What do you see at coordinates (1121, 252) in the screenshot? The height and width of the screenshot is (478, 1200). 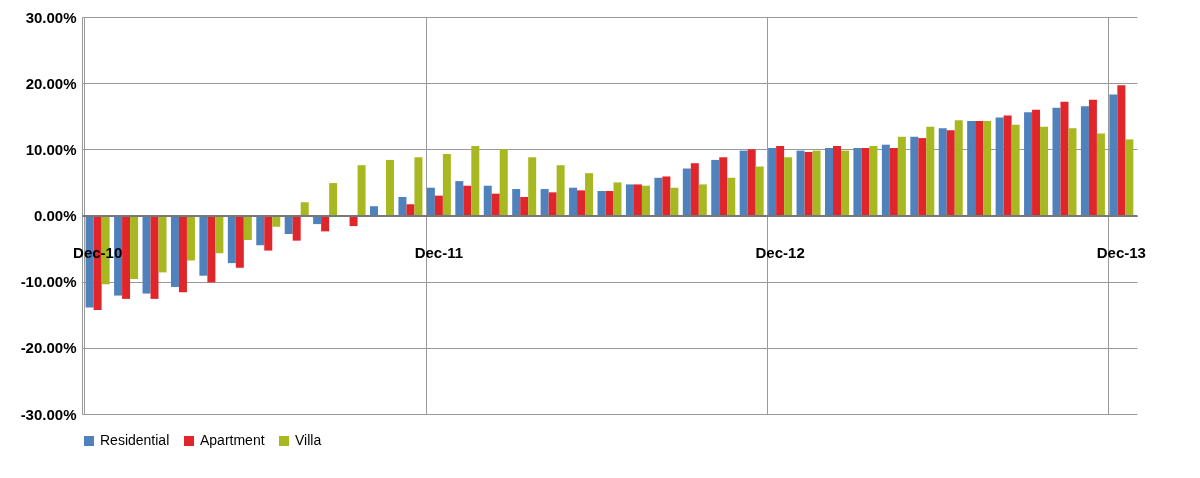 I see `x-tick-label: Dec-13` at bounding box center [1121, 252].